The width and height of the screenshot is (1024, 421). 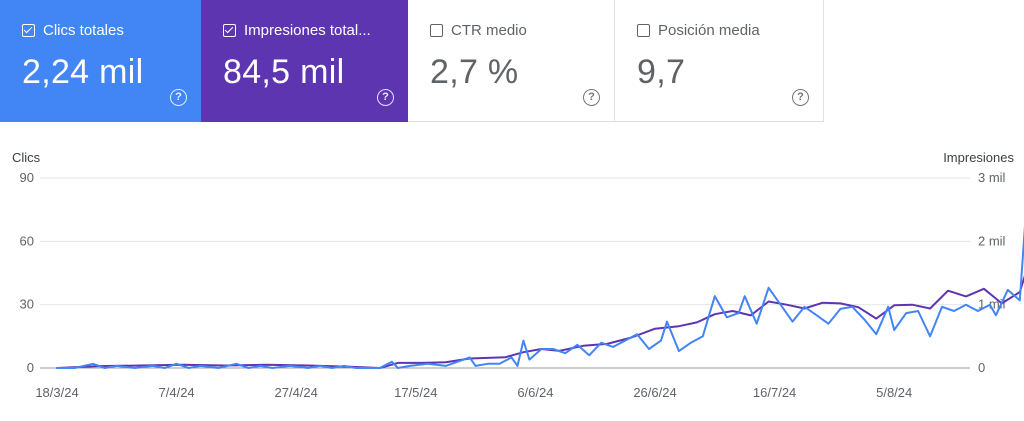 I want to click on metric-label: Clics totales, so click(x=83, y=30).